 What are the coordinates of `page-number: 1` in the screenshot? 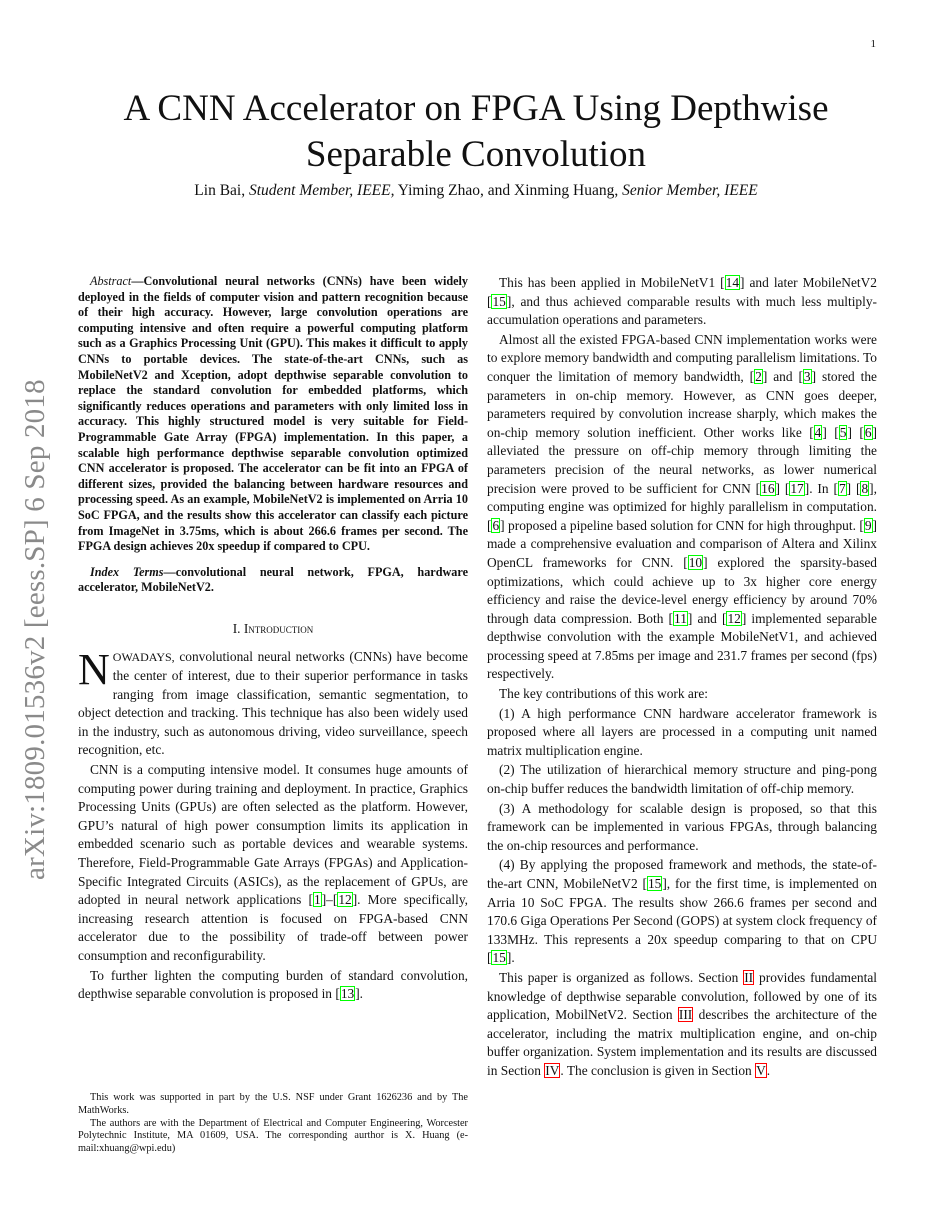 It's located at (873, 44).